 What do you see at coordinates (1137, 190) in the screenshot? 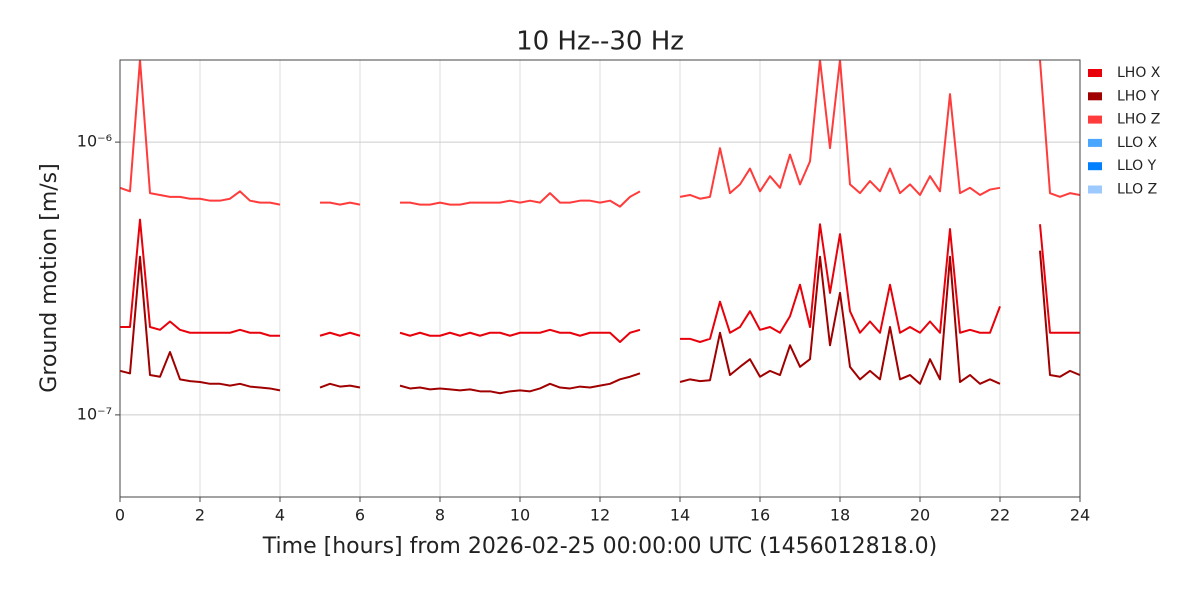
I see `legend-label: LLO Z` at bounding box center [1137, 190].